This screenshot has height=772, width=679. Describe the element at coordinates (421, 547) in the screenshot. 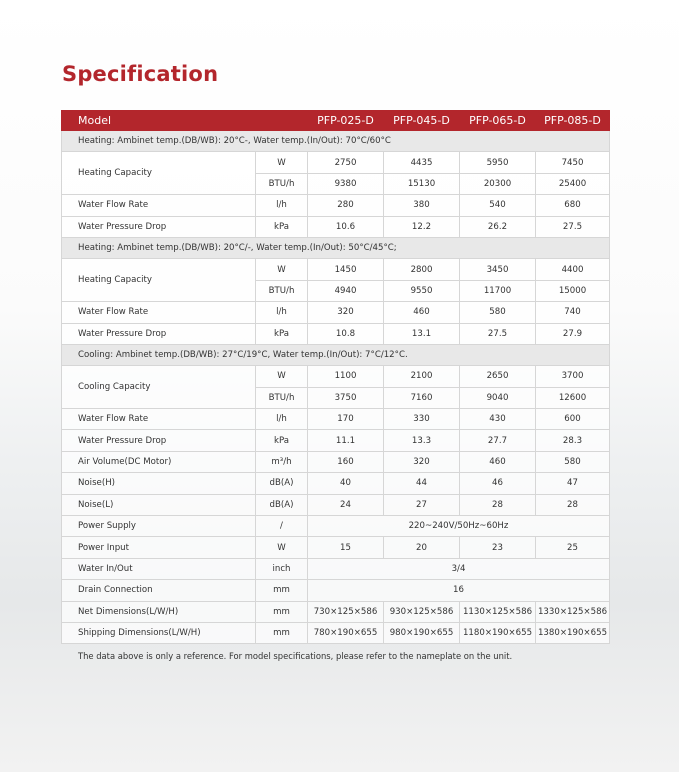

I see `value: 20` at that location.